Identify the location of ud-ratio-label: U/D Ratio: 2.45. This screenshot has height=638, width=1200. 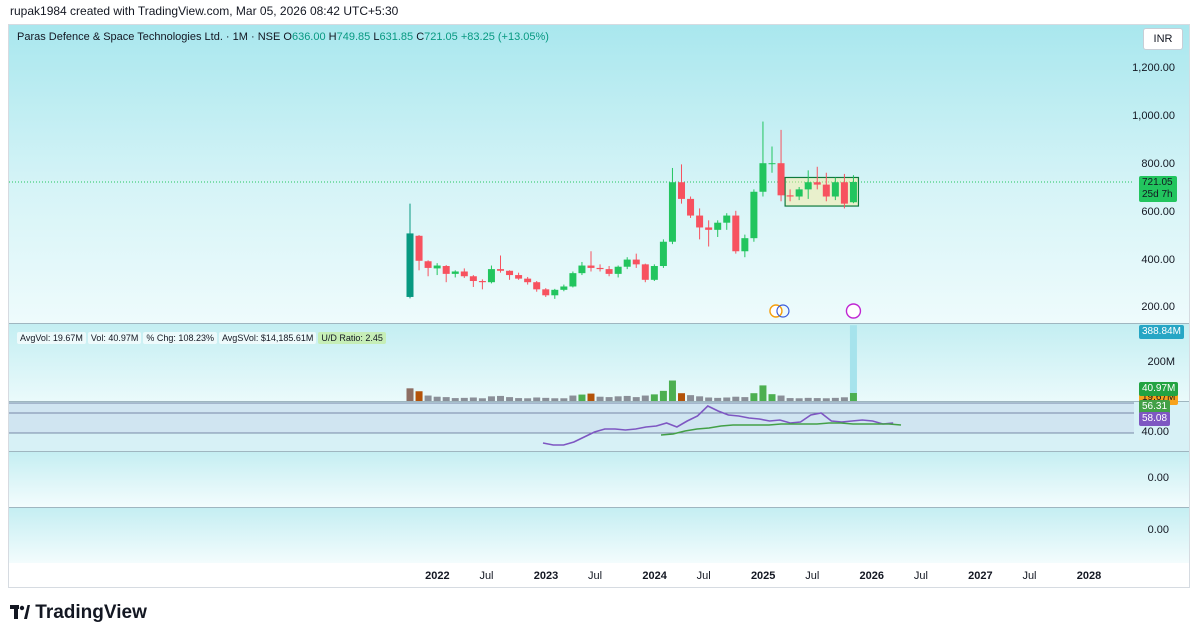
(352, 338).